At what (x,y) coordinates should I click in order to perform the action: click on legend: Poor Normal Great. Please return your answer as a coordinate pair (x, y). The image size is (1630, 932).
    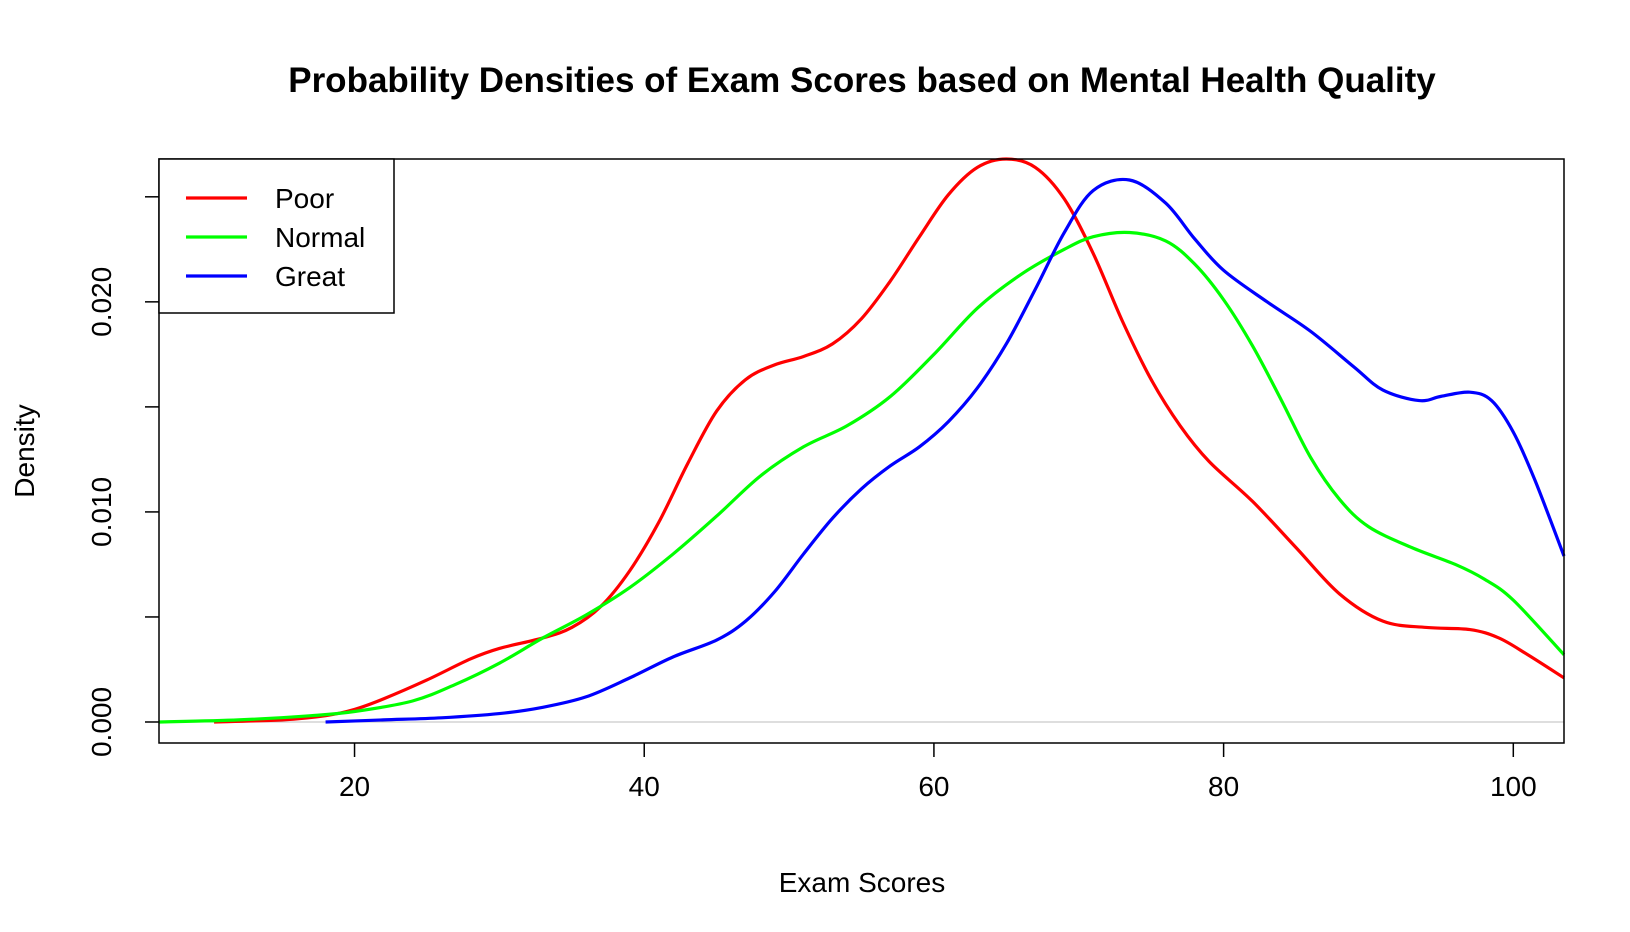
    Looking at the image, I should click on (276, 236).